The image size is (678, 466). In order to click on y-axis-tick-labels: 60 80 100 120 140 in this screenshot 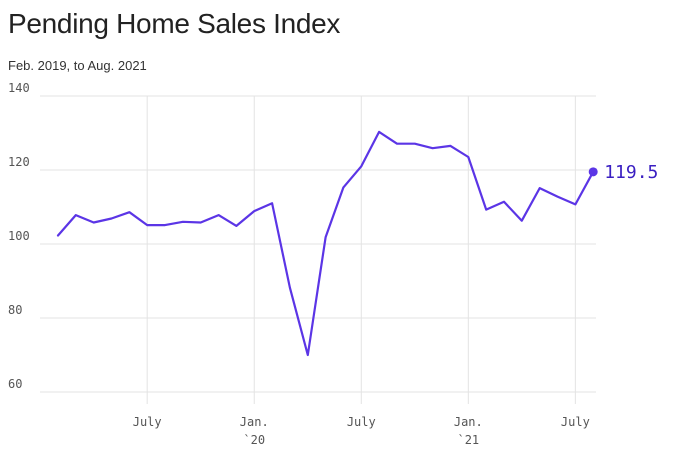, I will do `click(19, 236)`.